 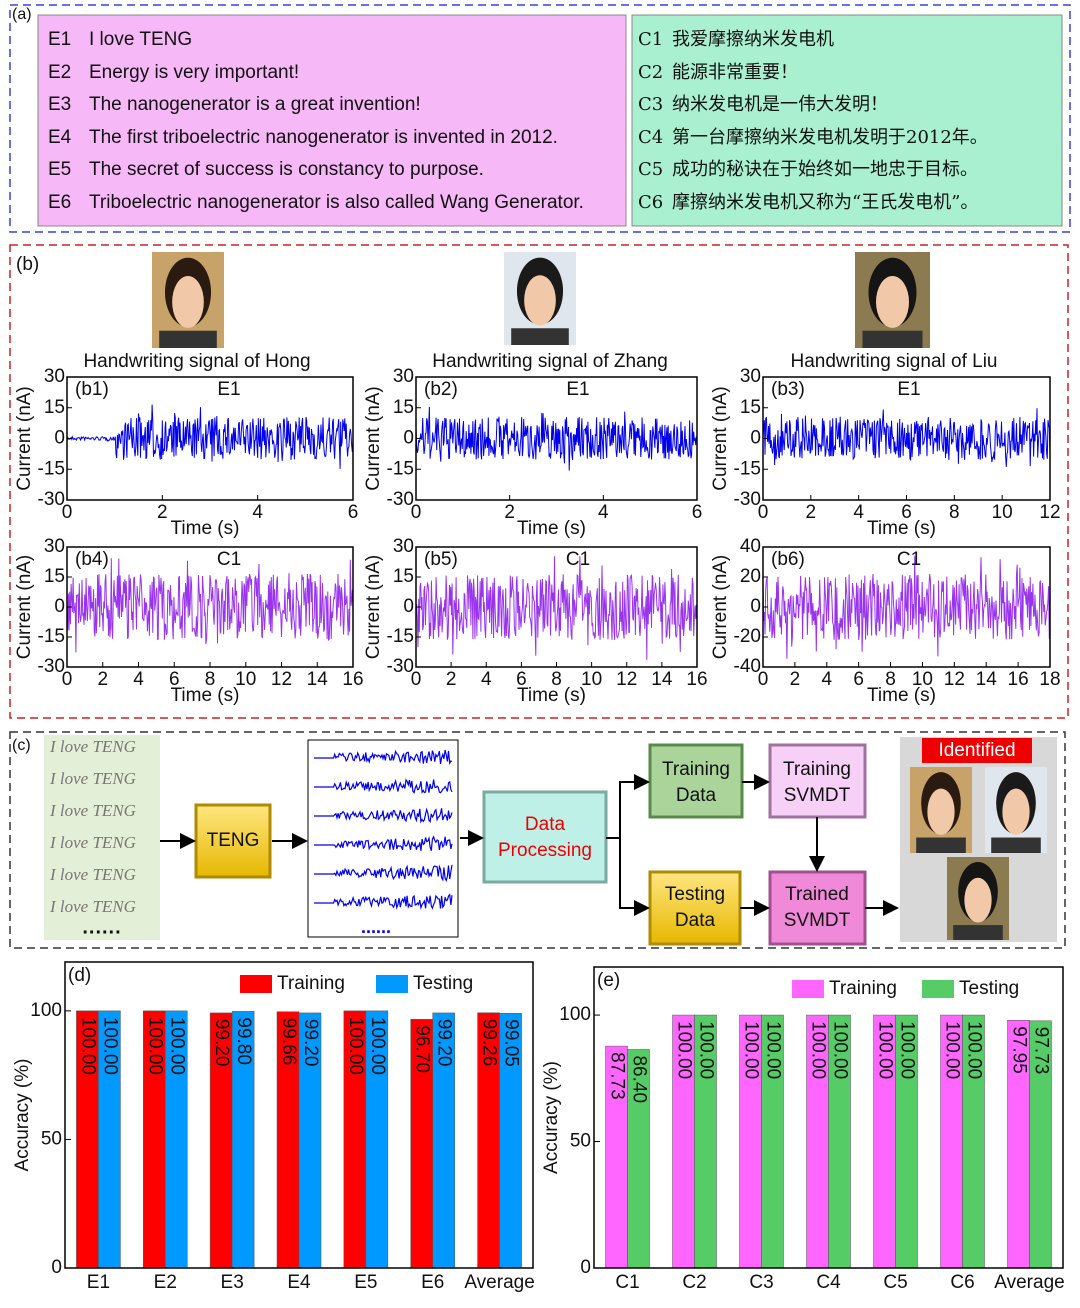 I want to click on node-label: Trained SVMDT, so click(x=817, y=907).